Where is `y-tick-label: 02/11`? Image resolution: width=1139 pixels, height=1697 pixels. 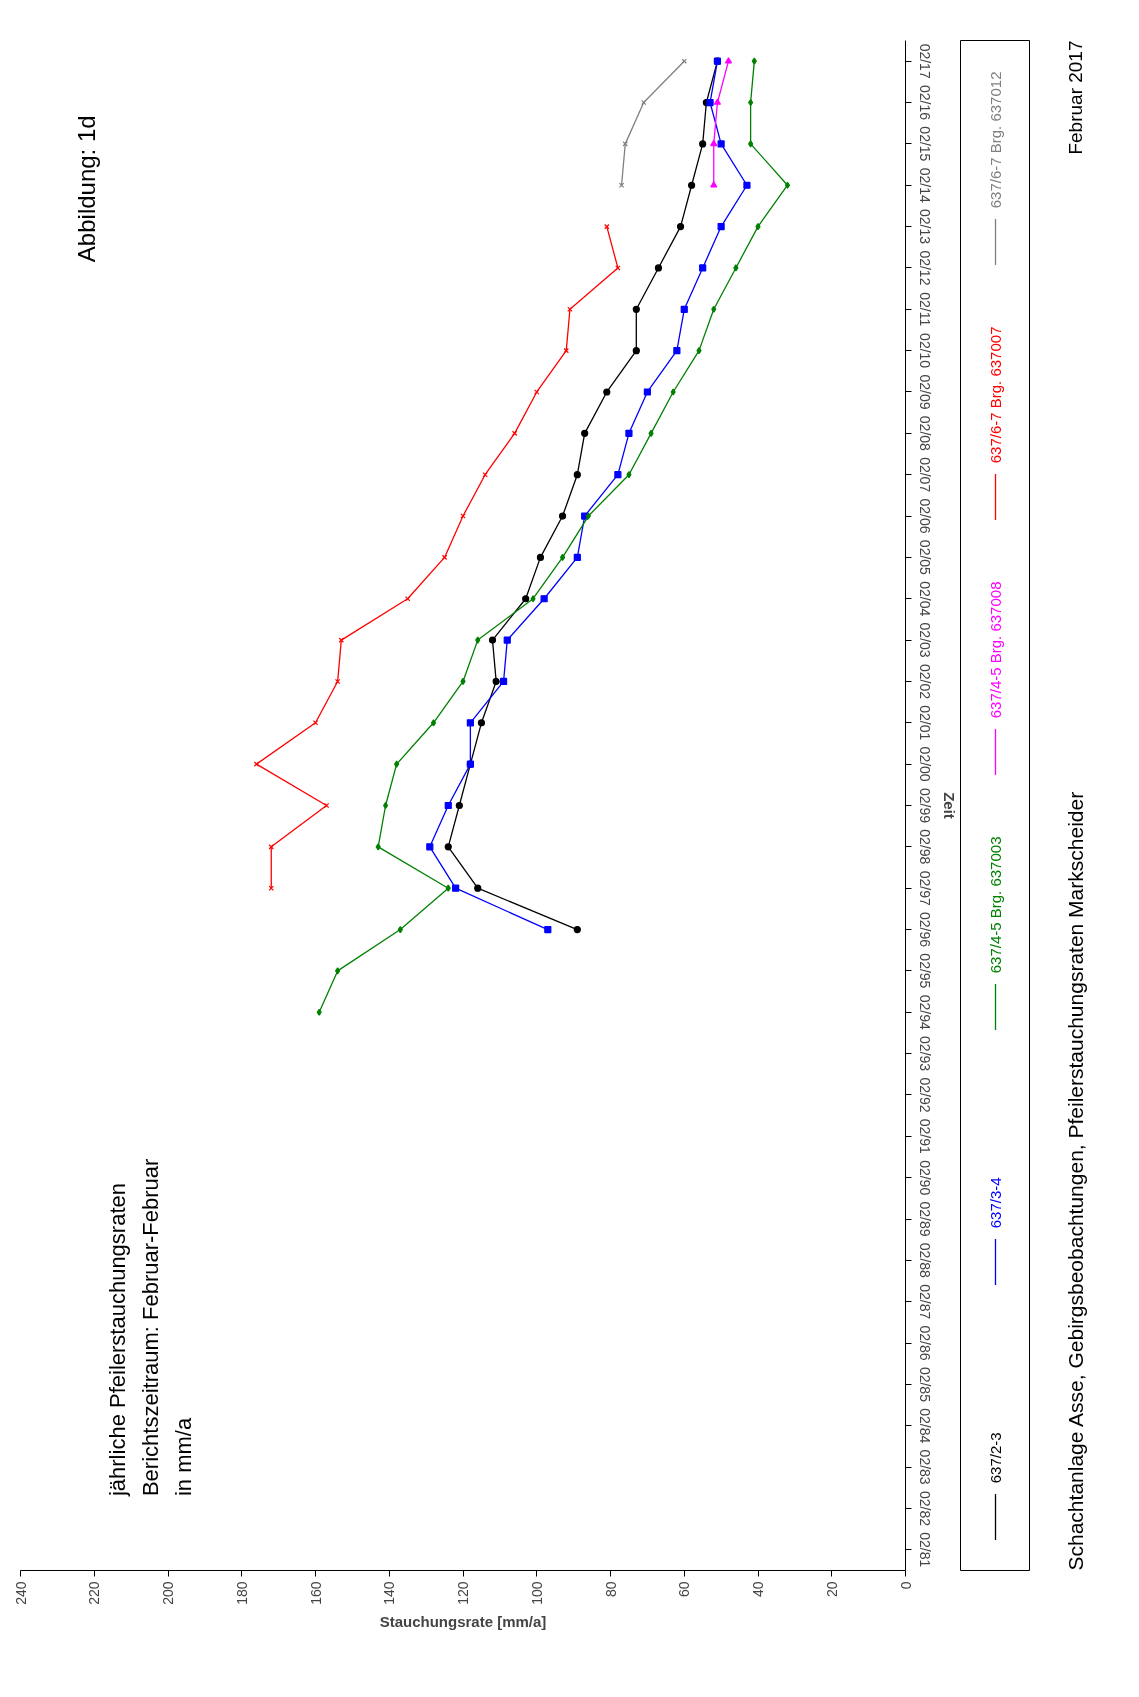 y-tick-label: 02/11 is located at coordinates (924, 309).